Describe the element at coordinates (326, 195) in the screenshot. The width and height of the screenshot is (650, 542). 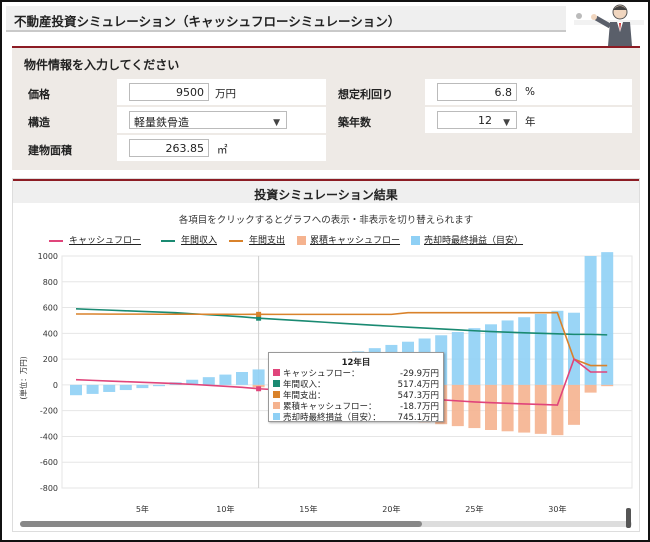
I see `results-heading: 投資シミュレーション結果` at that location.